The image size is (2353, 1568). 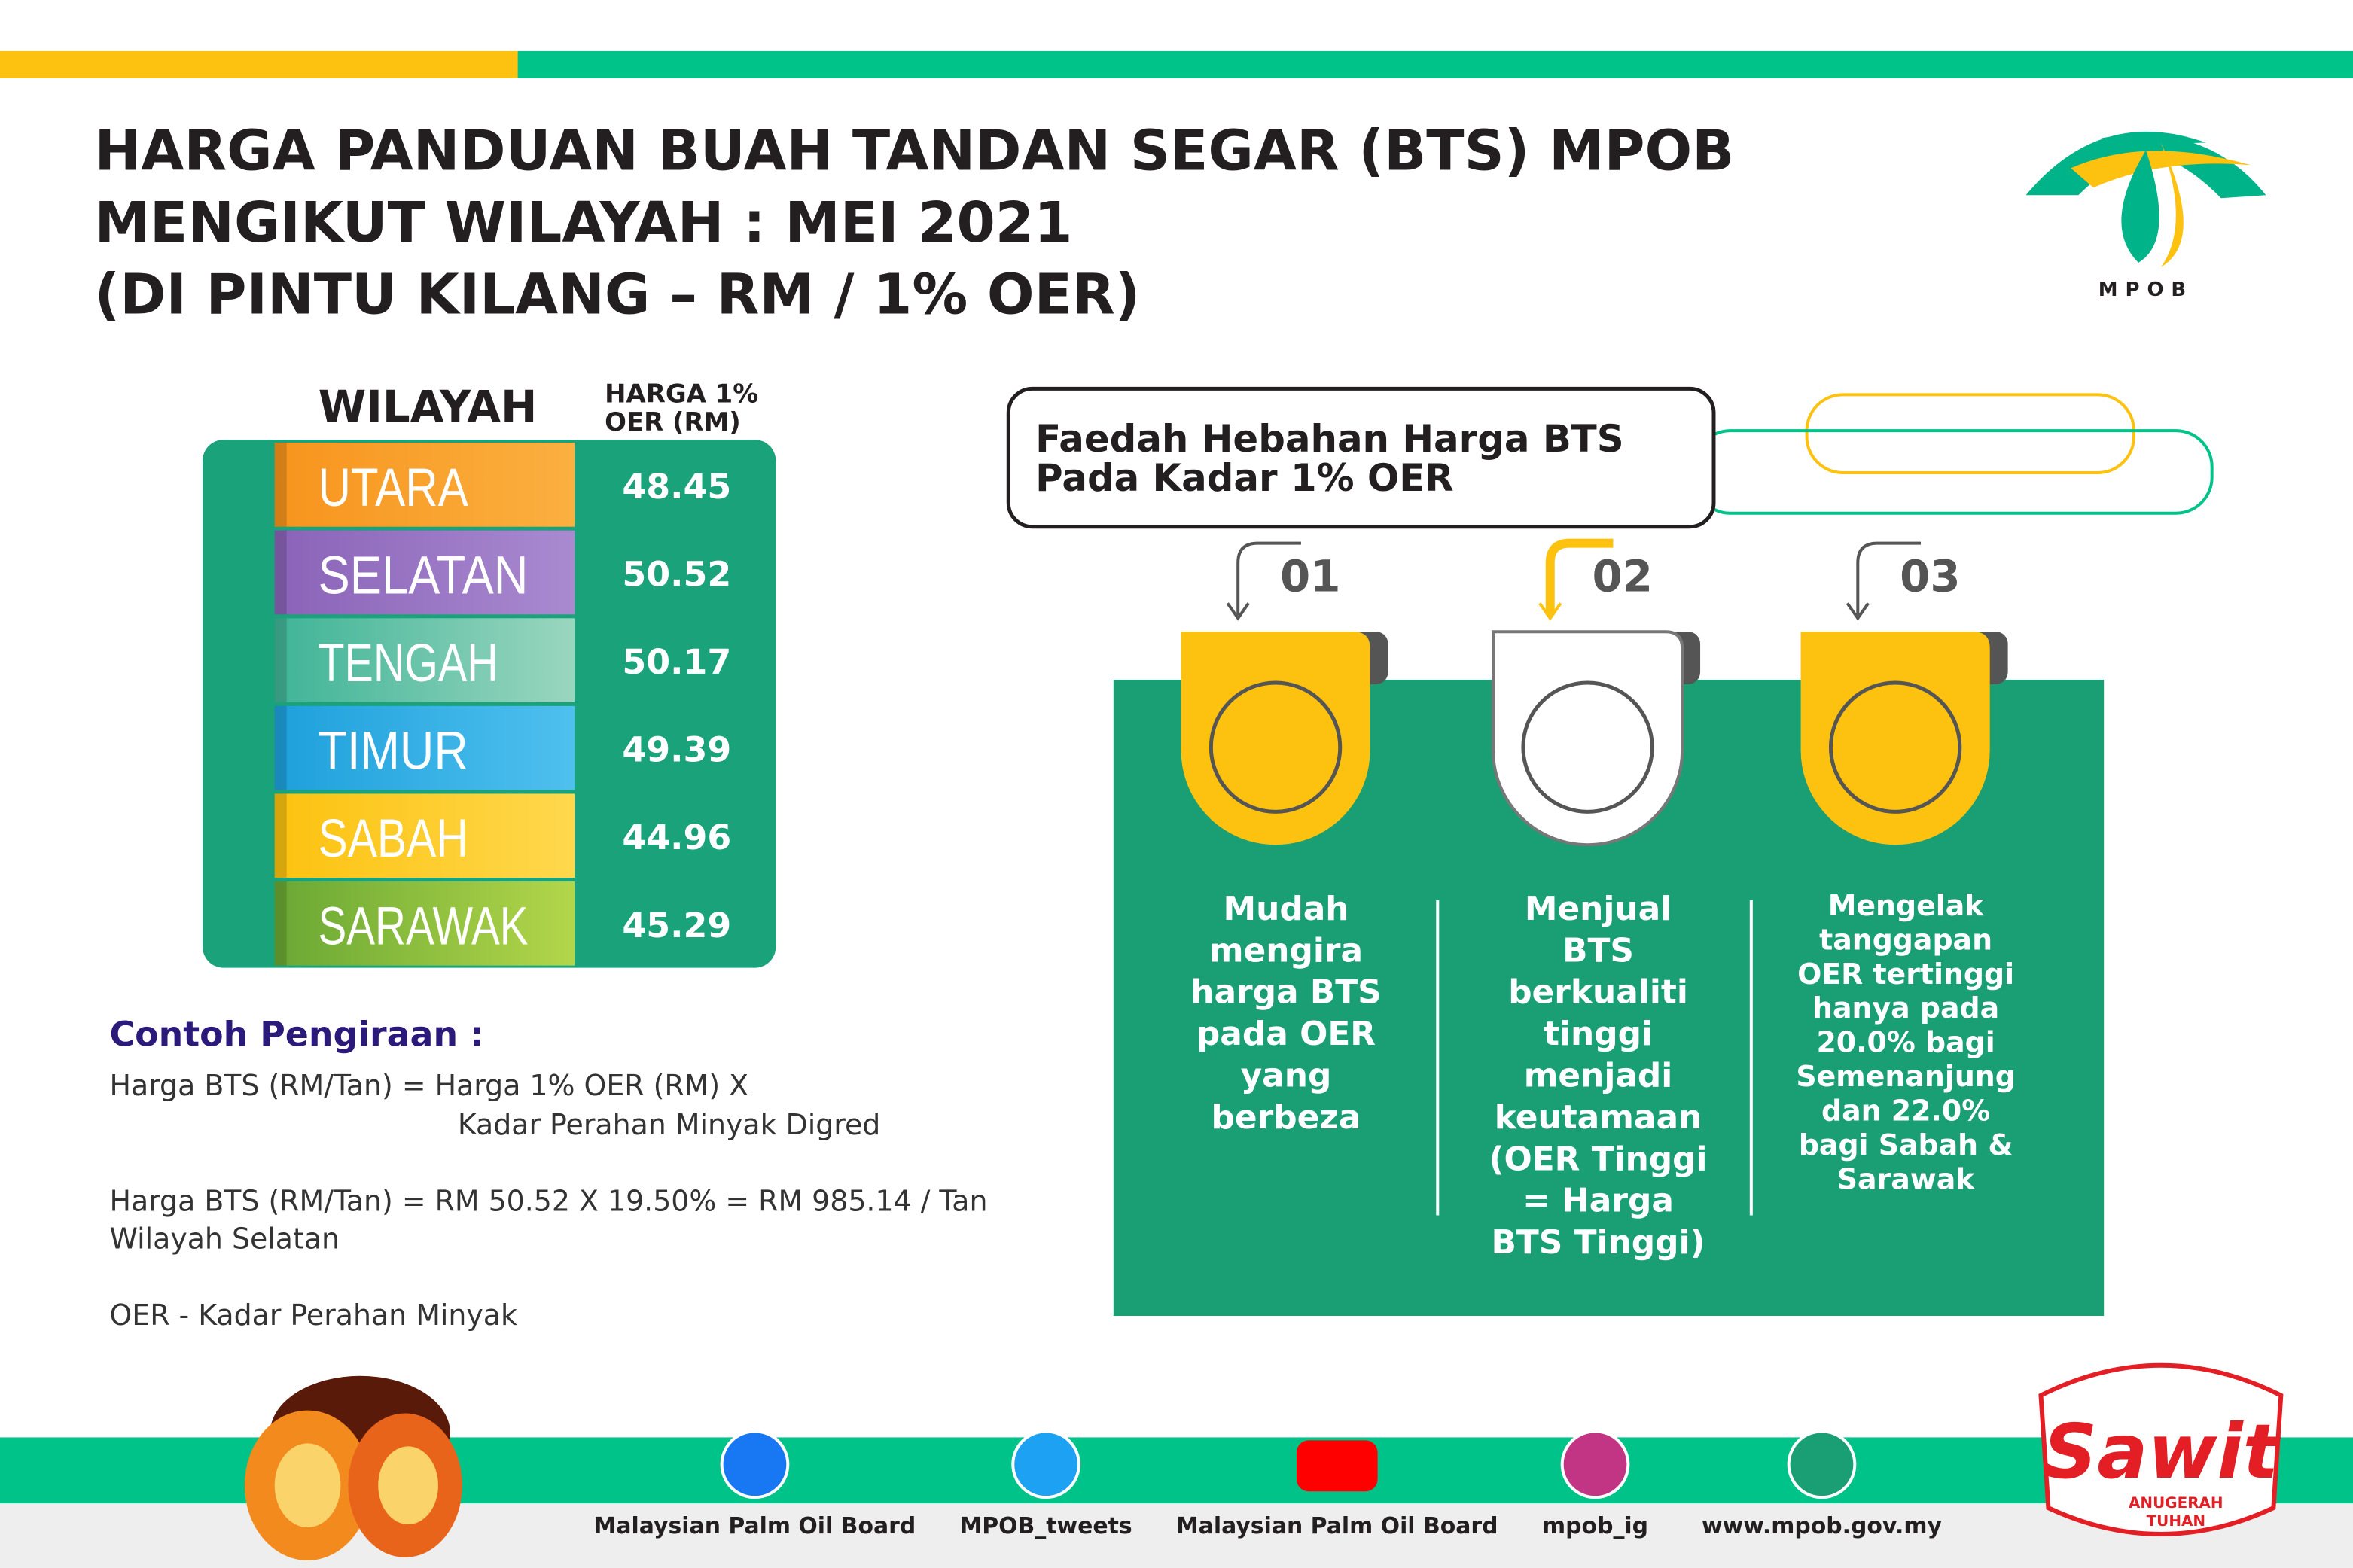 What do you see at coordinates (676, 573) in the screenshot?
I see `price: 50.52` at bounding box center [676, 573].